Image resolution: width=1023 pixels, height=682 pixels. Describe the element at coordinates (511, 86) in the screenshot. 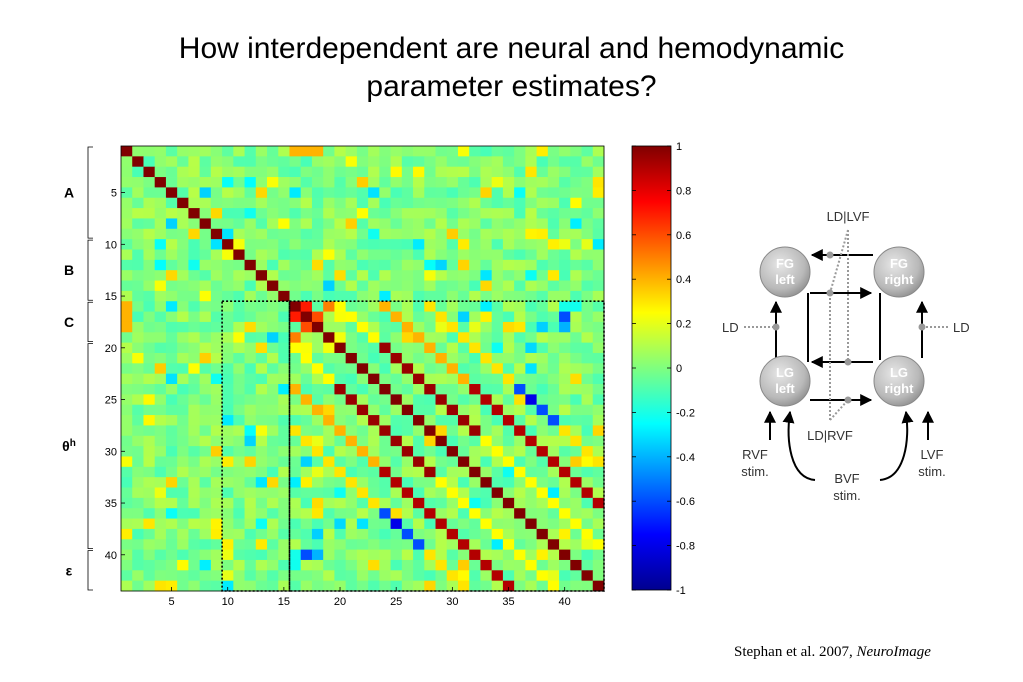

I see `title-line-2: parameter estimates?` at that location.